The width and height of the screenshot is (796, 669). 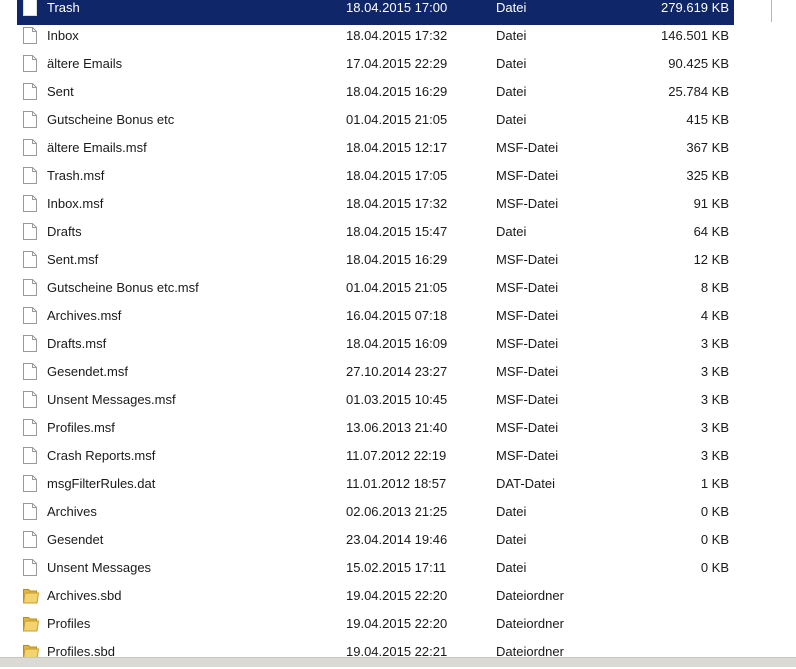 What do you see at coordinates (63, 35) in the screenshot?
I see `file-name: Inbox` at bounding box center [63, 35].